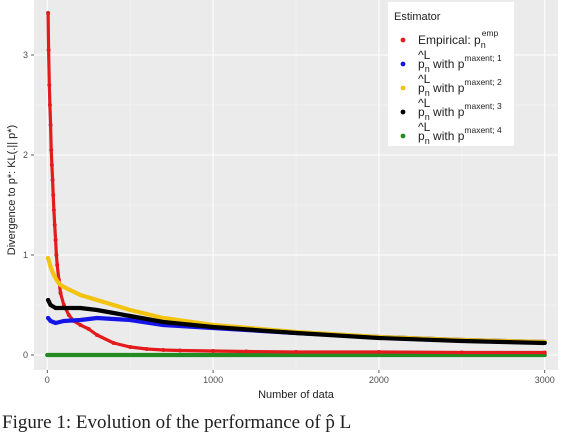 This screenshot has height=434, width=570. I want to click on y-tick-label: 1, so click(25, 255).